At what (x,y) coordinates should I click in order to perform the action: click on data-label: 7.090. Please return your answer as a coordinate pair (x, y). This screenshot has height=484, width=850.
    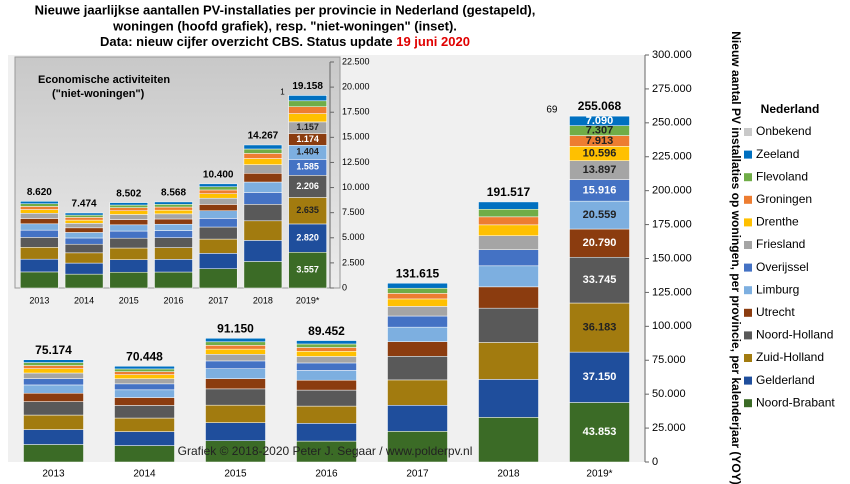
    Looking at the image, I should click on (600, 121).